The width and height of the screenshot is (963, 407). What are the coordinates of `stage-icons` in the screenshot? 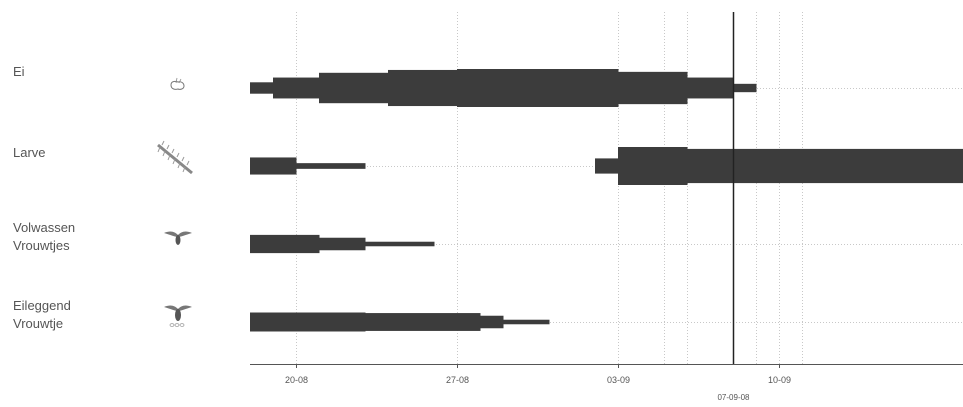 It's located at (175, 202).